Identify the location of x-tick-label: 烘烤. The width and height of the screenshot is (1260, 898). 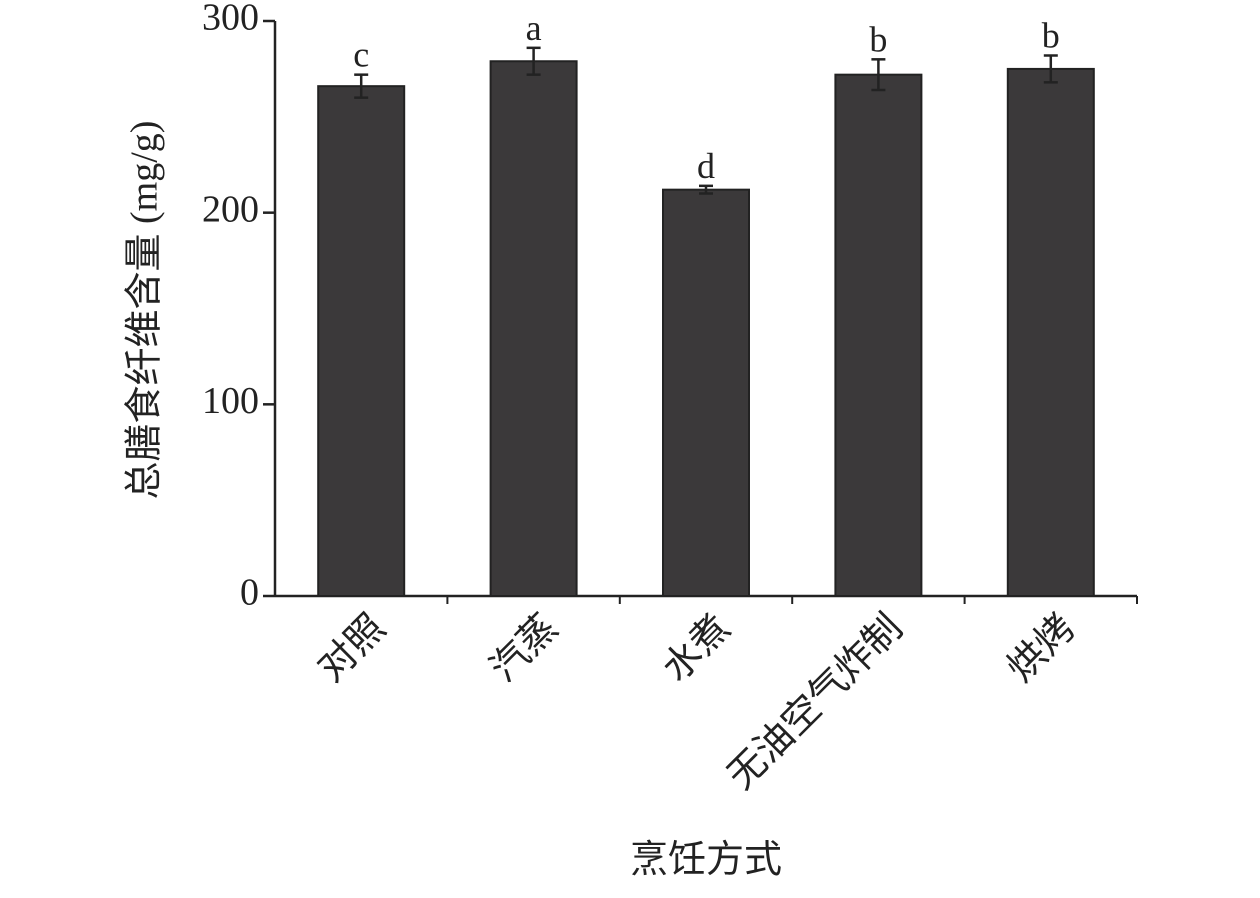
(1041, 648).